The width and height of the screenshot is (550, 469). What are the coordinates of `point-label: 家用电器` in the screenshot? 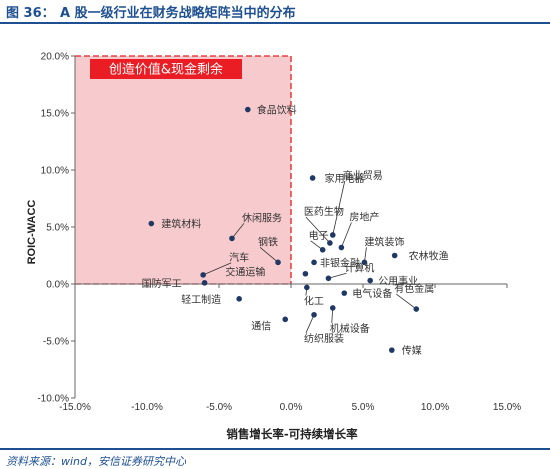 It's located at (345, 178).